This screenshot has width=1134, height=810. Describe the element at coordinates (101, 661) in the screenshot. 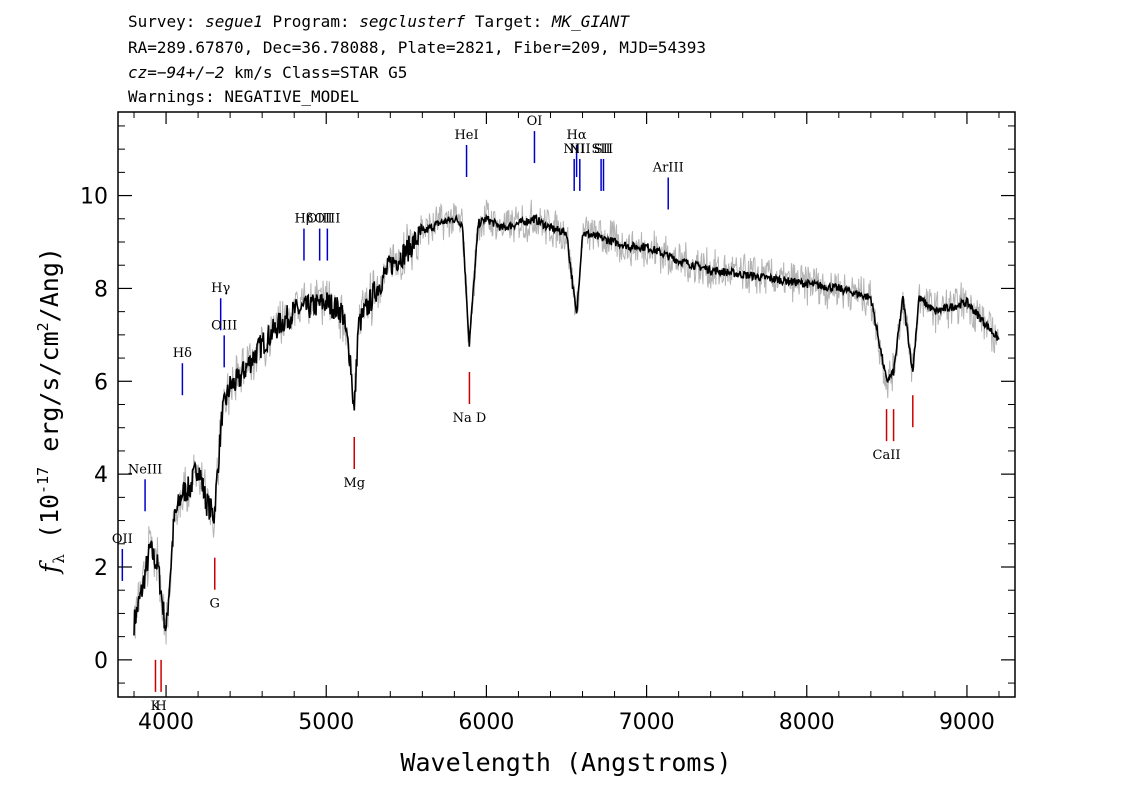

I see `y-tick-label: 0` at that location.